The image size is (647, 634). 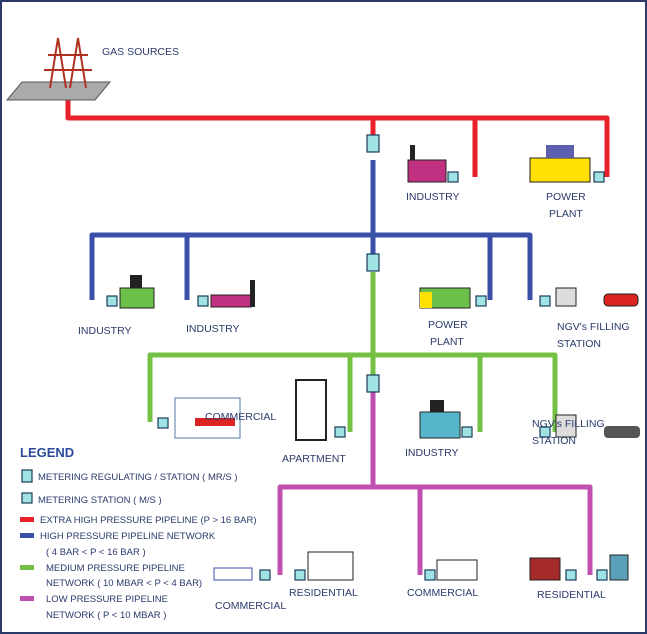 I want to click on legend-text: HIGH PRESSURE PIPELINE NETWORK, so click(x=128, y=536).